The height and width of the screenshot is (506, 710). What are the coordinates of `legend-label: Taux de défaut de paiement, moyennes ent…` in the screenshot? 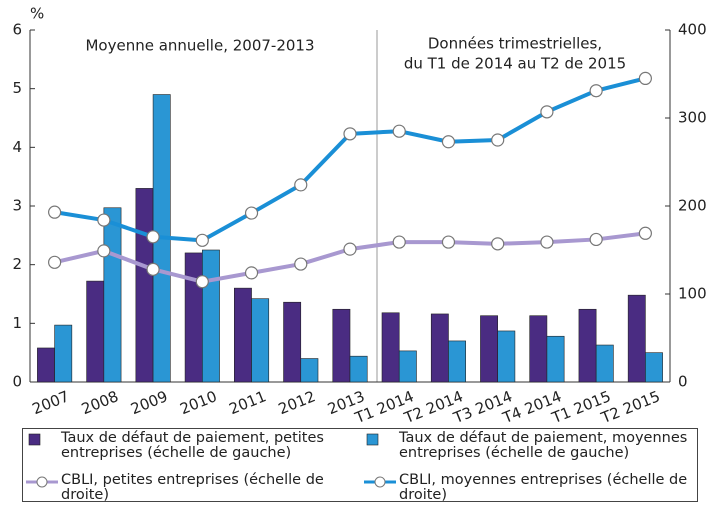 It's located at (543, 445).